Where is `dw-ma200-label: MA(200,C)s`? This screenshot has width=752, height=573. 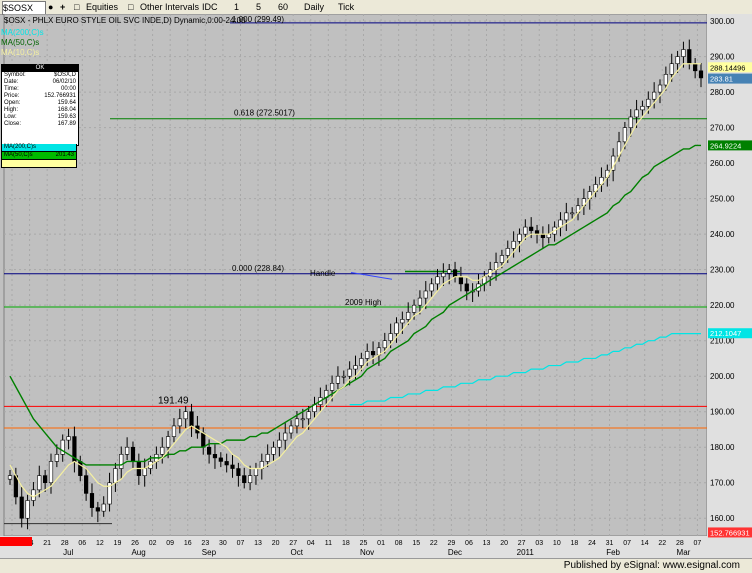 dw-ma200-label: MA(200,C)s is located at coordinates (20, 147).